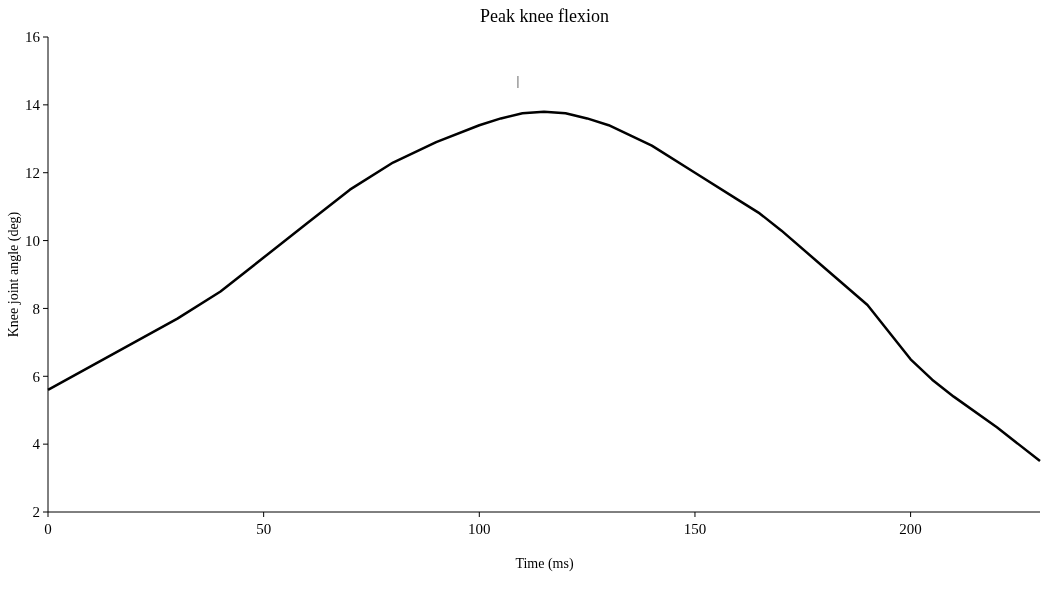 This screenshot has width=1041, height=592. Describe the element at coordinates (695, 529) in the screenshot. I see `x-tick-label: 150` at that location.